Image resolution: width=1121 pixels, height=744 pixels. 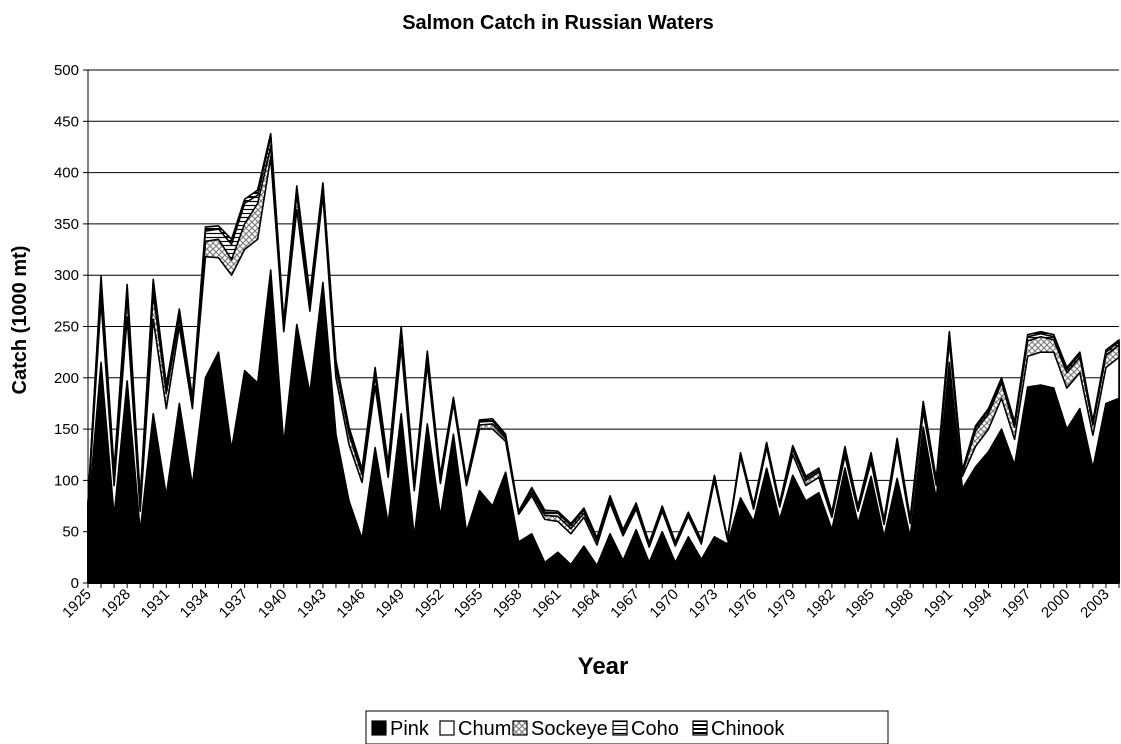 What do you see at coordinates (547, 604) in the screenshot?
I see `x-tick-label: 1961` at bounding box center [547, 604].